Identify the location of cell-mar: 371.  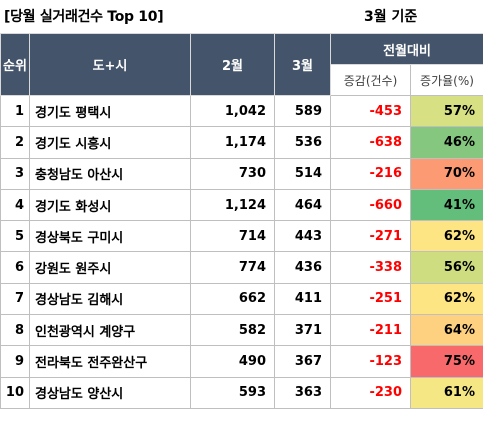
(302, 330).